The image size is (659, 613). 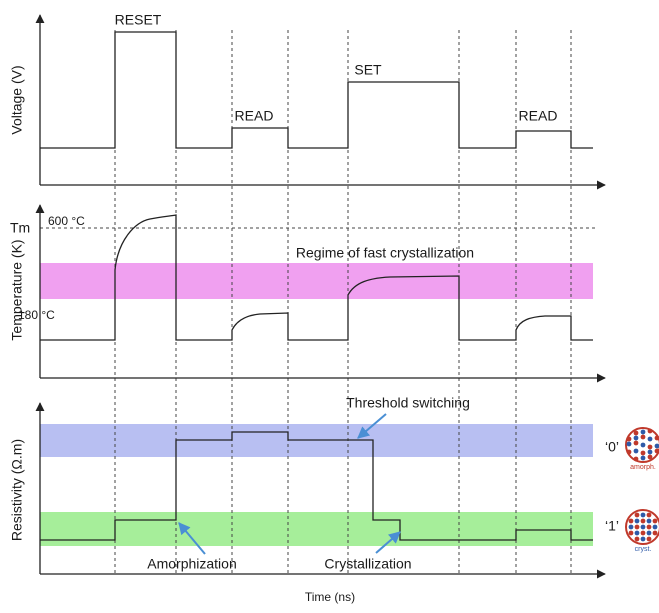 I want to click on state-label: ‘1’, so click(x=612, y=526).